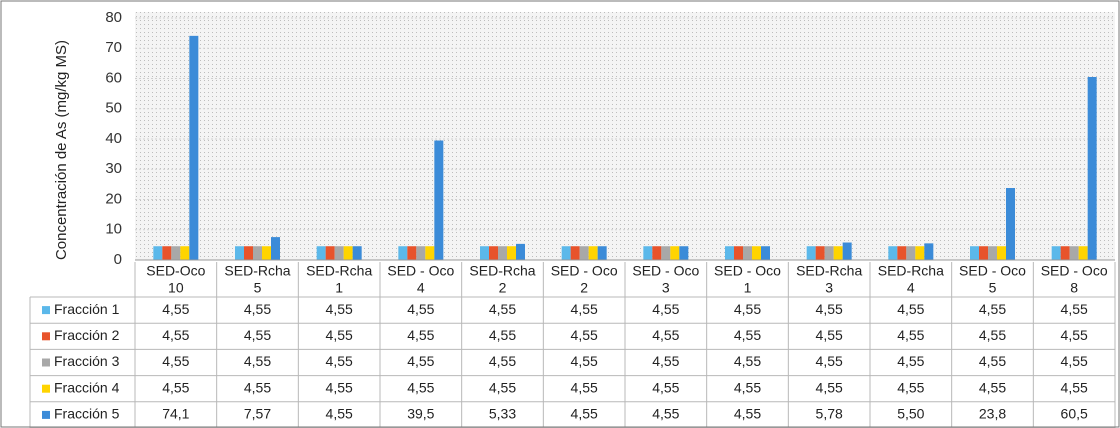  What do you see at coordinates (87, 309) in the screenshot?
I see `legend-label: Fracción 1` at bounding box center [87, 309].